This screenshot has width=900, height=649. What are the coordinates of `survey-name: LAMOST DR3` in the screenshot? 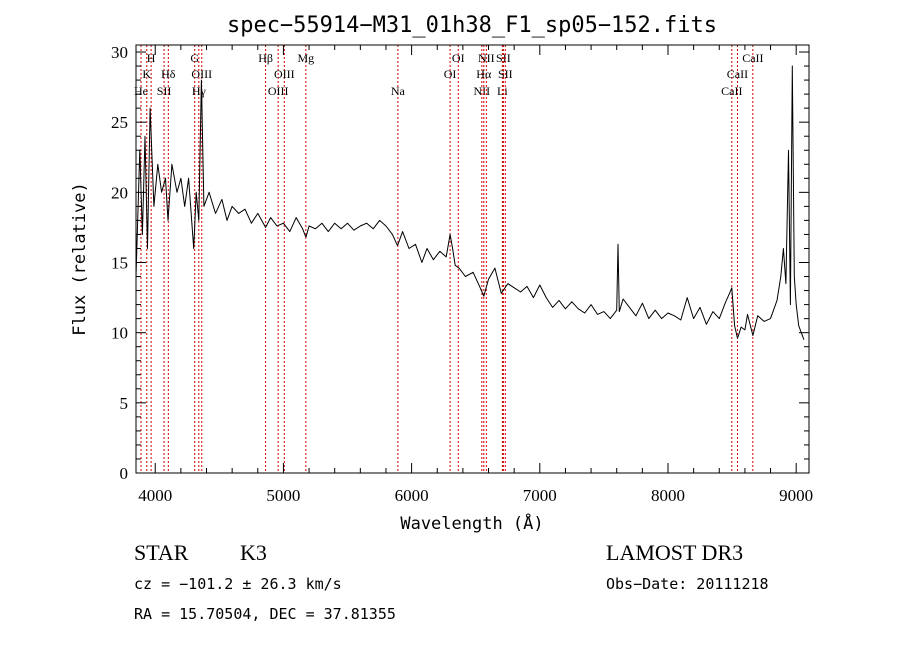 It's located at (674, 552).